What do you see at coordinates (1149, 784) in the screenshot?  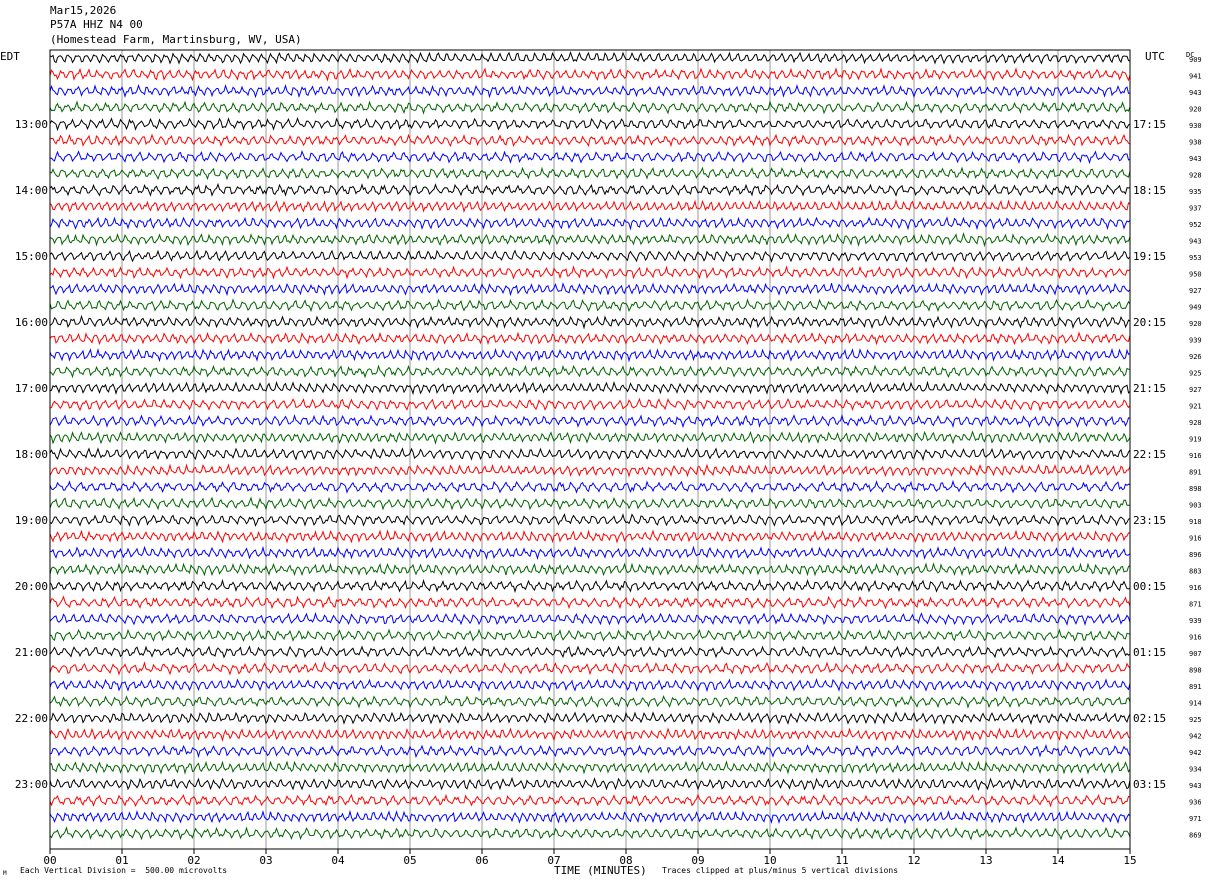 I see `right-hour-label: 03:15` at bounding box center [1149, 784].